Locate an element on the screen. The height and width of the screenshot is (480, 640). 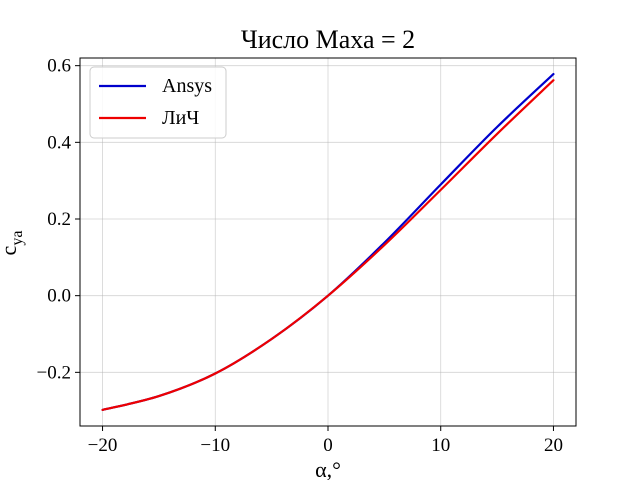
x-tick-label: 20 is located at coordinates (553, 445).